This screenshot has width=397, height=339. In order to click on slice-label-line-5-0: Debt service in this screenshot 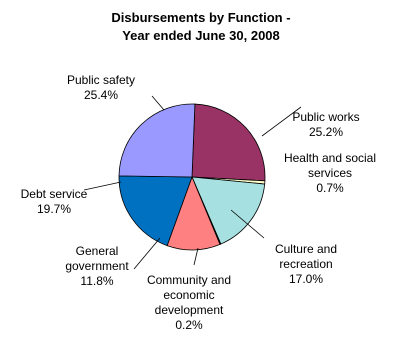, I will do `click(54, 194)`.